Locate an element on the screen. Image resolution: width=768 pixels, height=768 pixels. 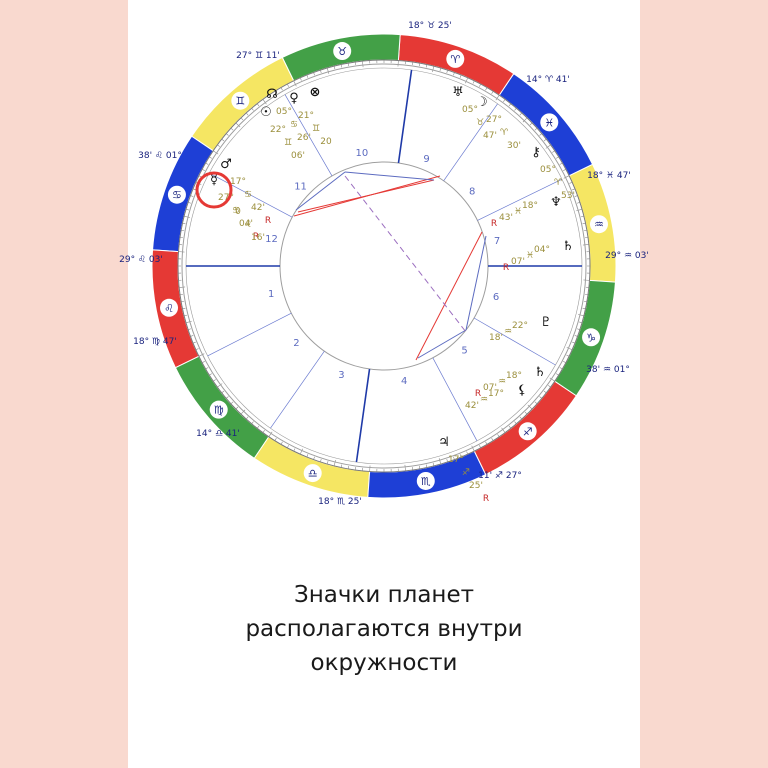
cusp-label: 18° ♓ 47' is located at coordinates (609, 176).